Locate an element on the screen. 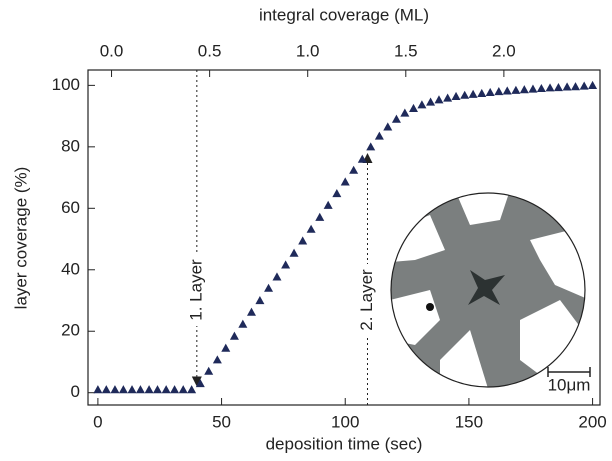 This screenshot has width=612, height=461. x2-tick-label: 0.0 is located at coordinates (112, 50).